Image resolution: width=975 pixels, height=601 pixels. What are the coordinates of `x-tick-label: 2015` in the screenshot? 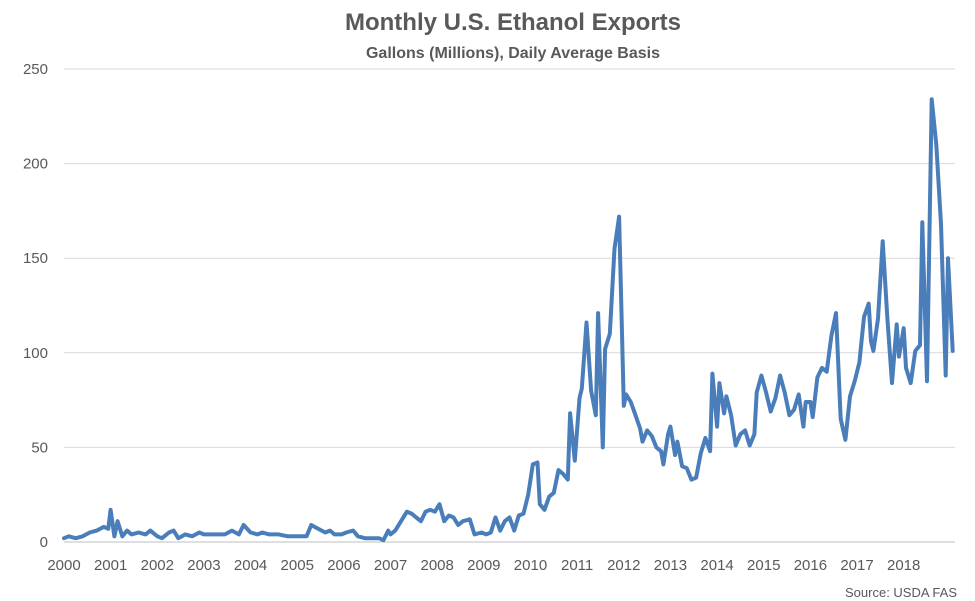 It's located at (763, 565).